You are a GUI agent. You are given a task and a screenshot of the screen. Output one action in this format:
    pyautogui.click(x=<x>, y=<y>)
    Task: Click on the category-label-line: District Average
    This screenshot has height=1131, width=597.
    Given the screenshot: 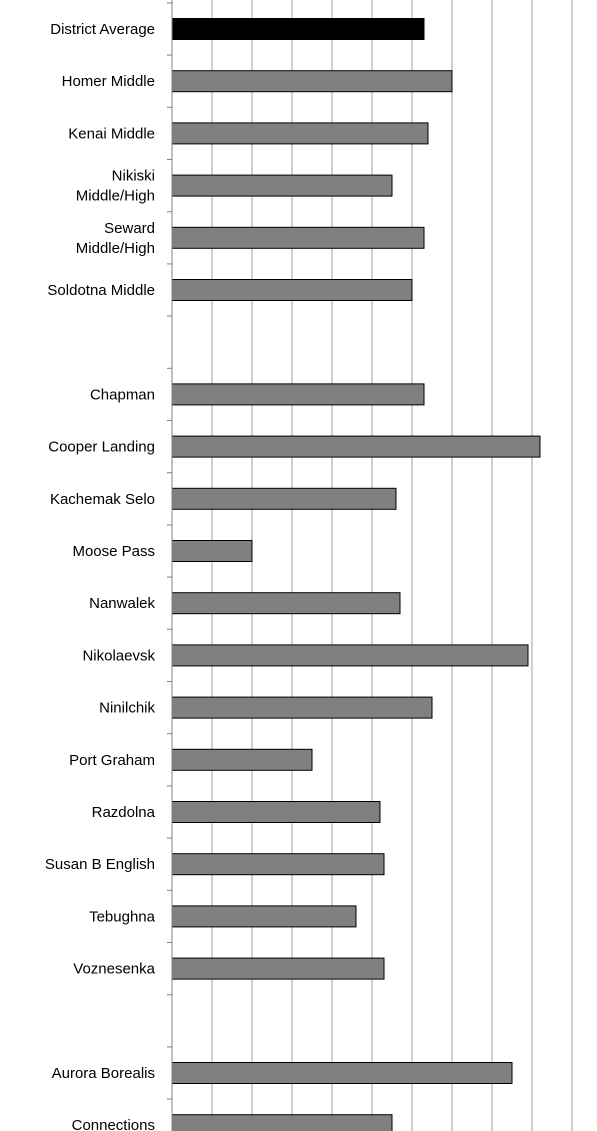 What is the action you would take?
    pyautogui.click(x=102, y=29)
    